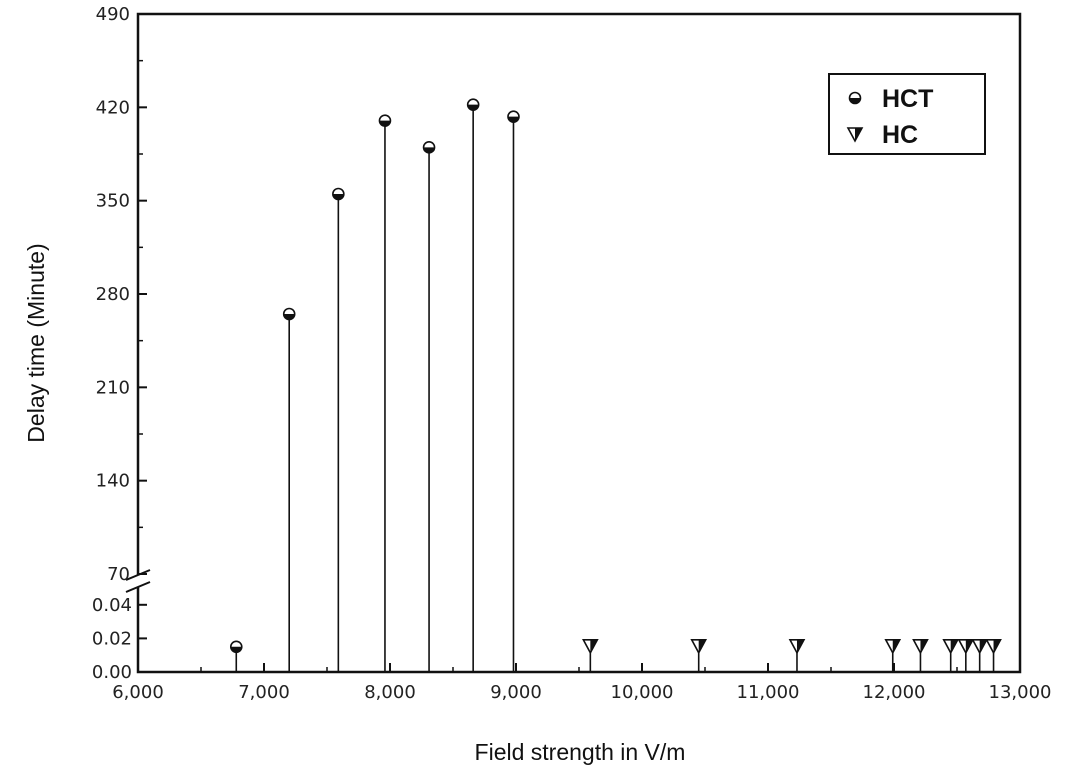 This screenshot has height=772, width=1077. Describe the element at coordinates (113, 387) in the screenshot. I see `y-tick-label: 210` at that location.